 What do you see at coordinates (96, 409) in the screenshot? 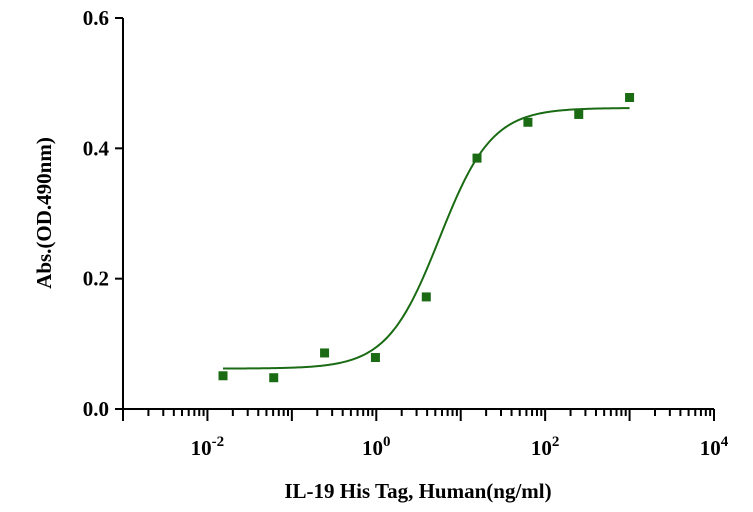
I see `y-tick-label: 0.0` at bounding box center [96, 409].